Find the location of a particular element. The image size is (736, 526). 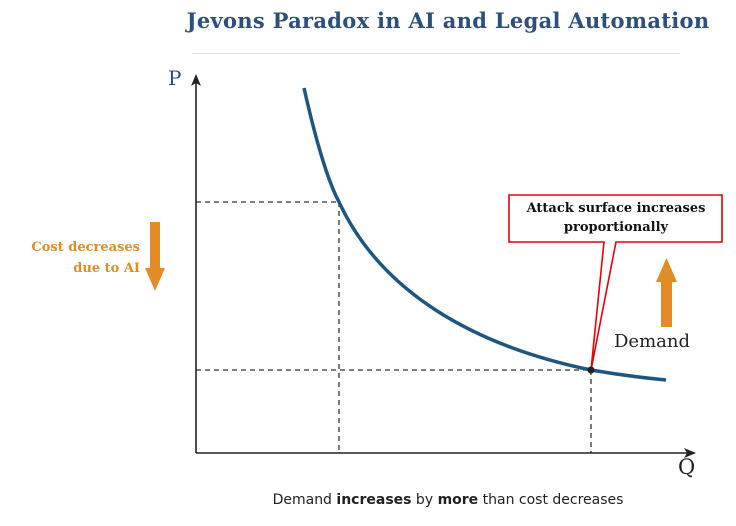

x-axis-label: Q is located at coordinates (687, 467).